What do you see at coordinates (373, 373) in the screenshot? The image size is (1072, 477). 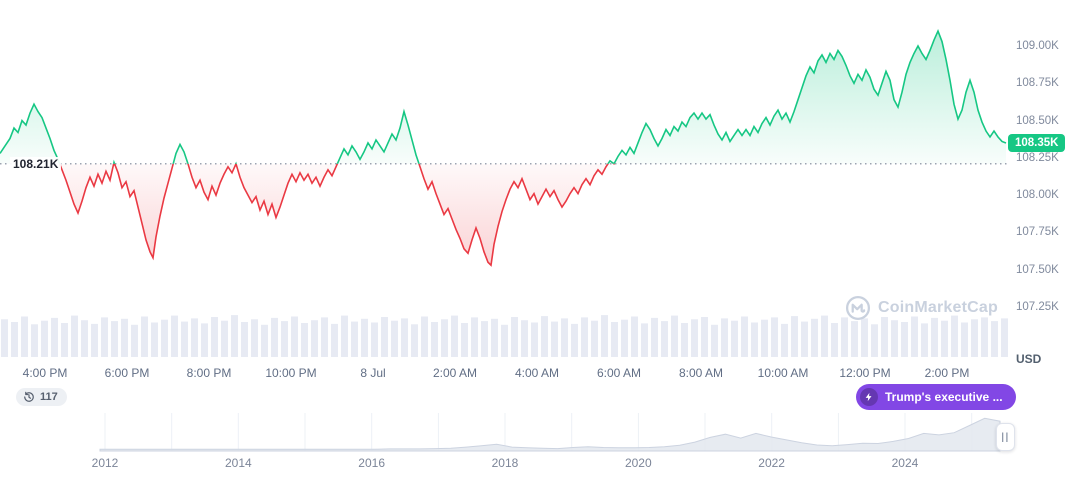 I see `x-axis-tick-label: 8 Jul` at bounding box center [373, 373].